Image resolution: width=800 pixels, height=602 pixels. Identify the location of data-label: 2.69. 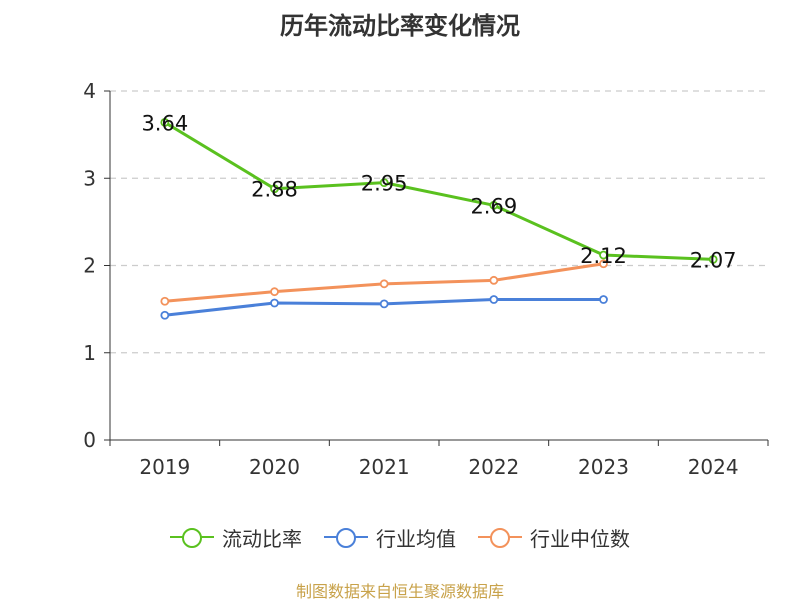
(493, 206).